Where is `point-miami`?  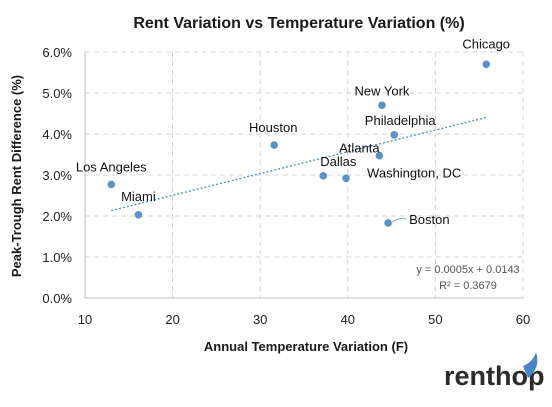 point-miami is located at coordinates (138, 214).